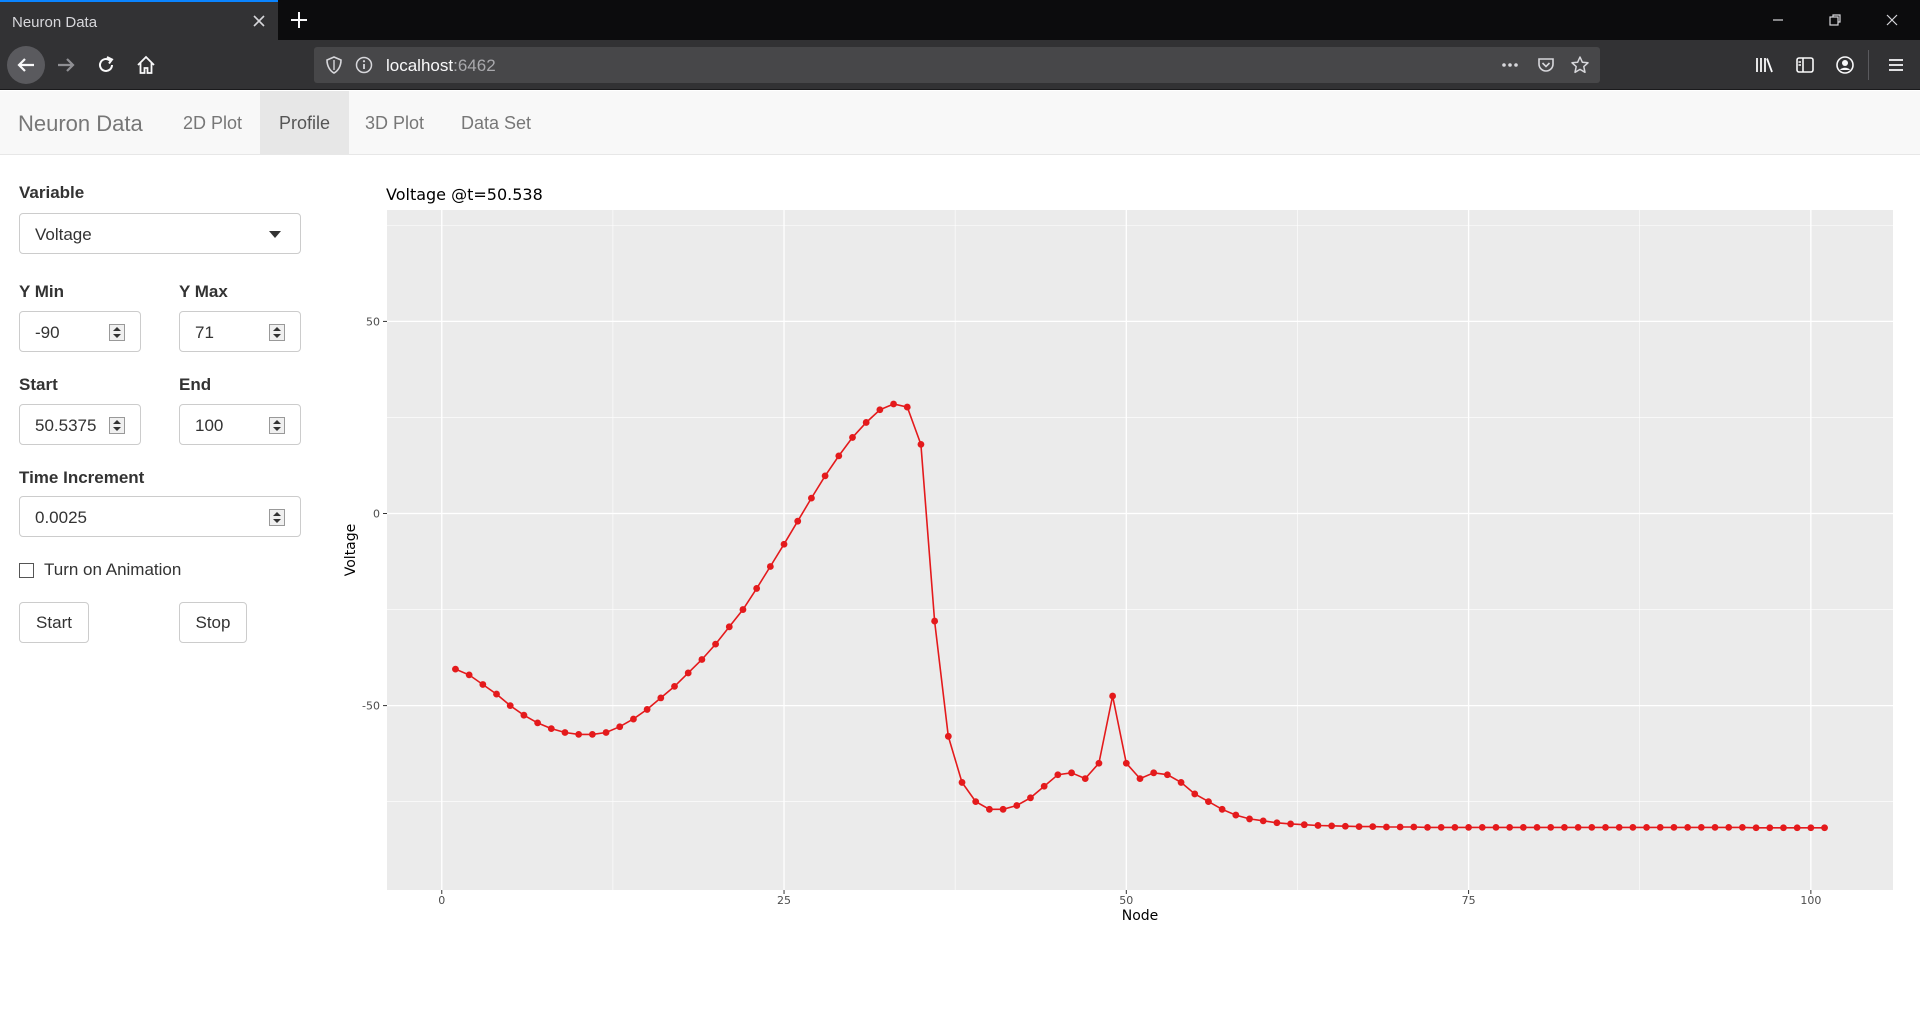 This screenshot has width=1920, height=1030. Describe the element at coordinates (1810, 900) in the screenshot. I see `x-tick-label: 100` at that location.